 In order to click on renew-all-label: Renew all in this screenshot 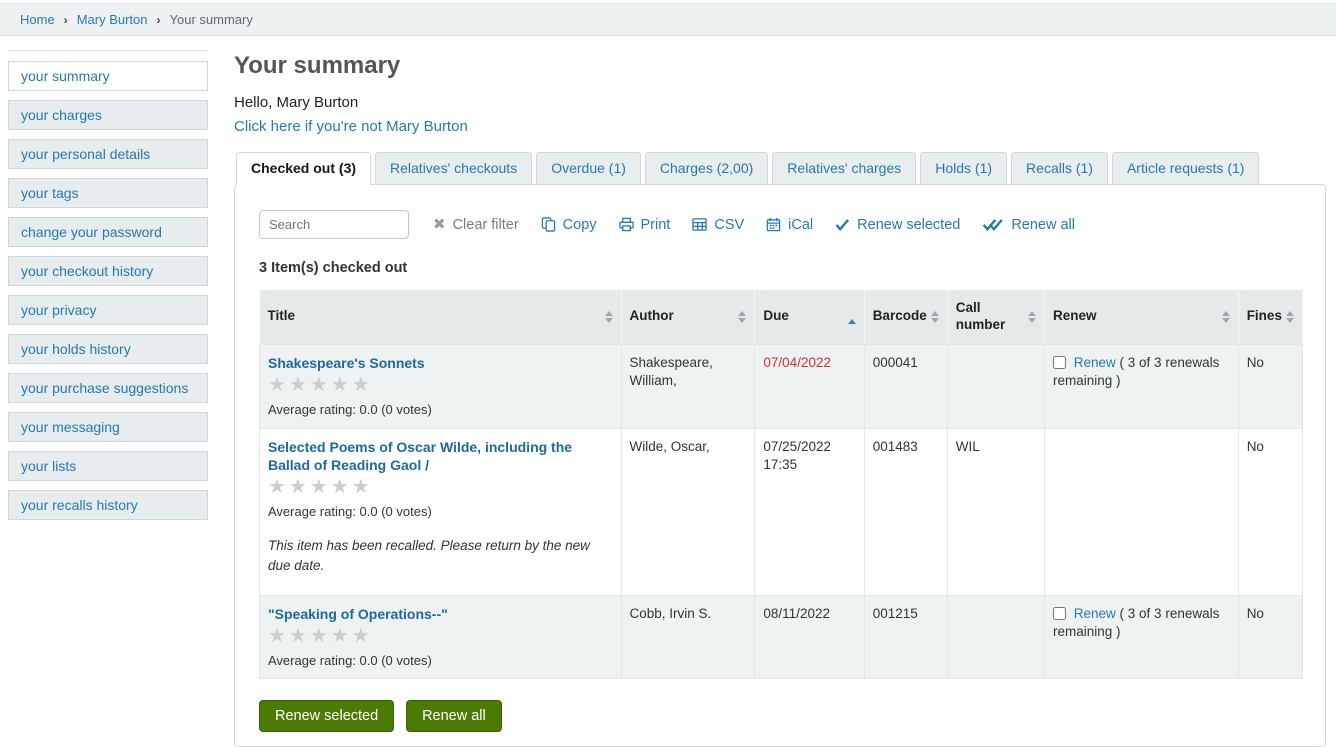, I will do `click(1043, 224)`.